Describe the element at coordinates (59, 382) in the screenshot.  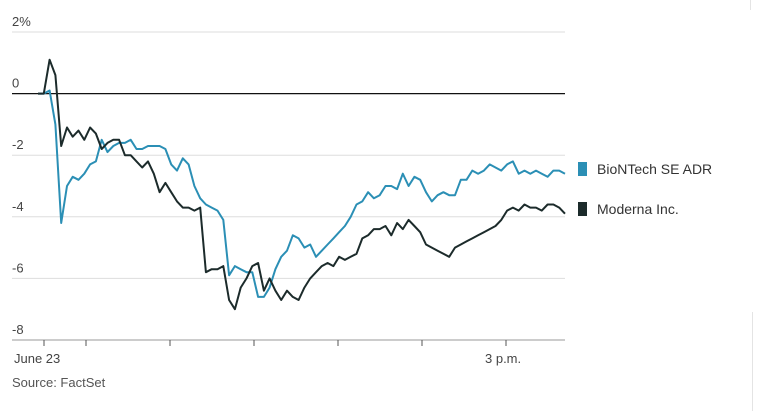
I see `source-note: Source: FactSet` at that location.